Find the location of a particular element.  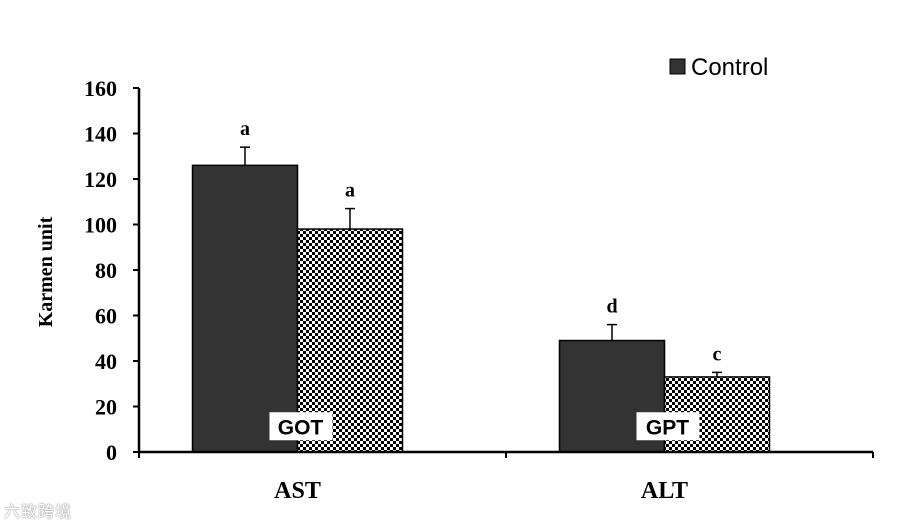

significance-letter: c is located at coordinates (717, 354).